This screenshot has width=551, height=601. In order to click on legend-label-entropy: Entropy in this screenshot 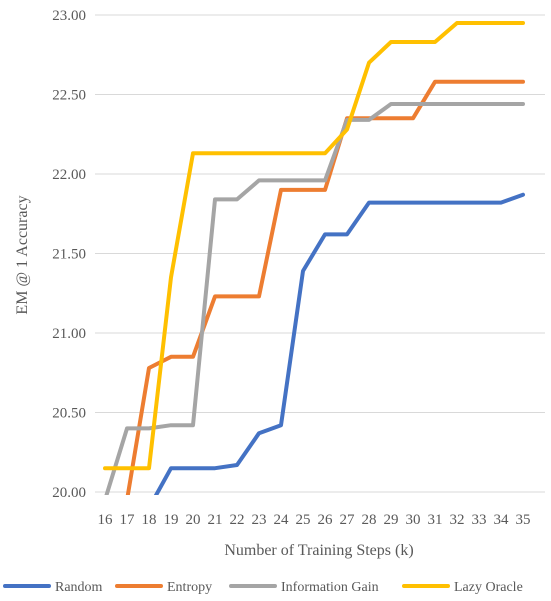, I will do `click(189, 587)`.